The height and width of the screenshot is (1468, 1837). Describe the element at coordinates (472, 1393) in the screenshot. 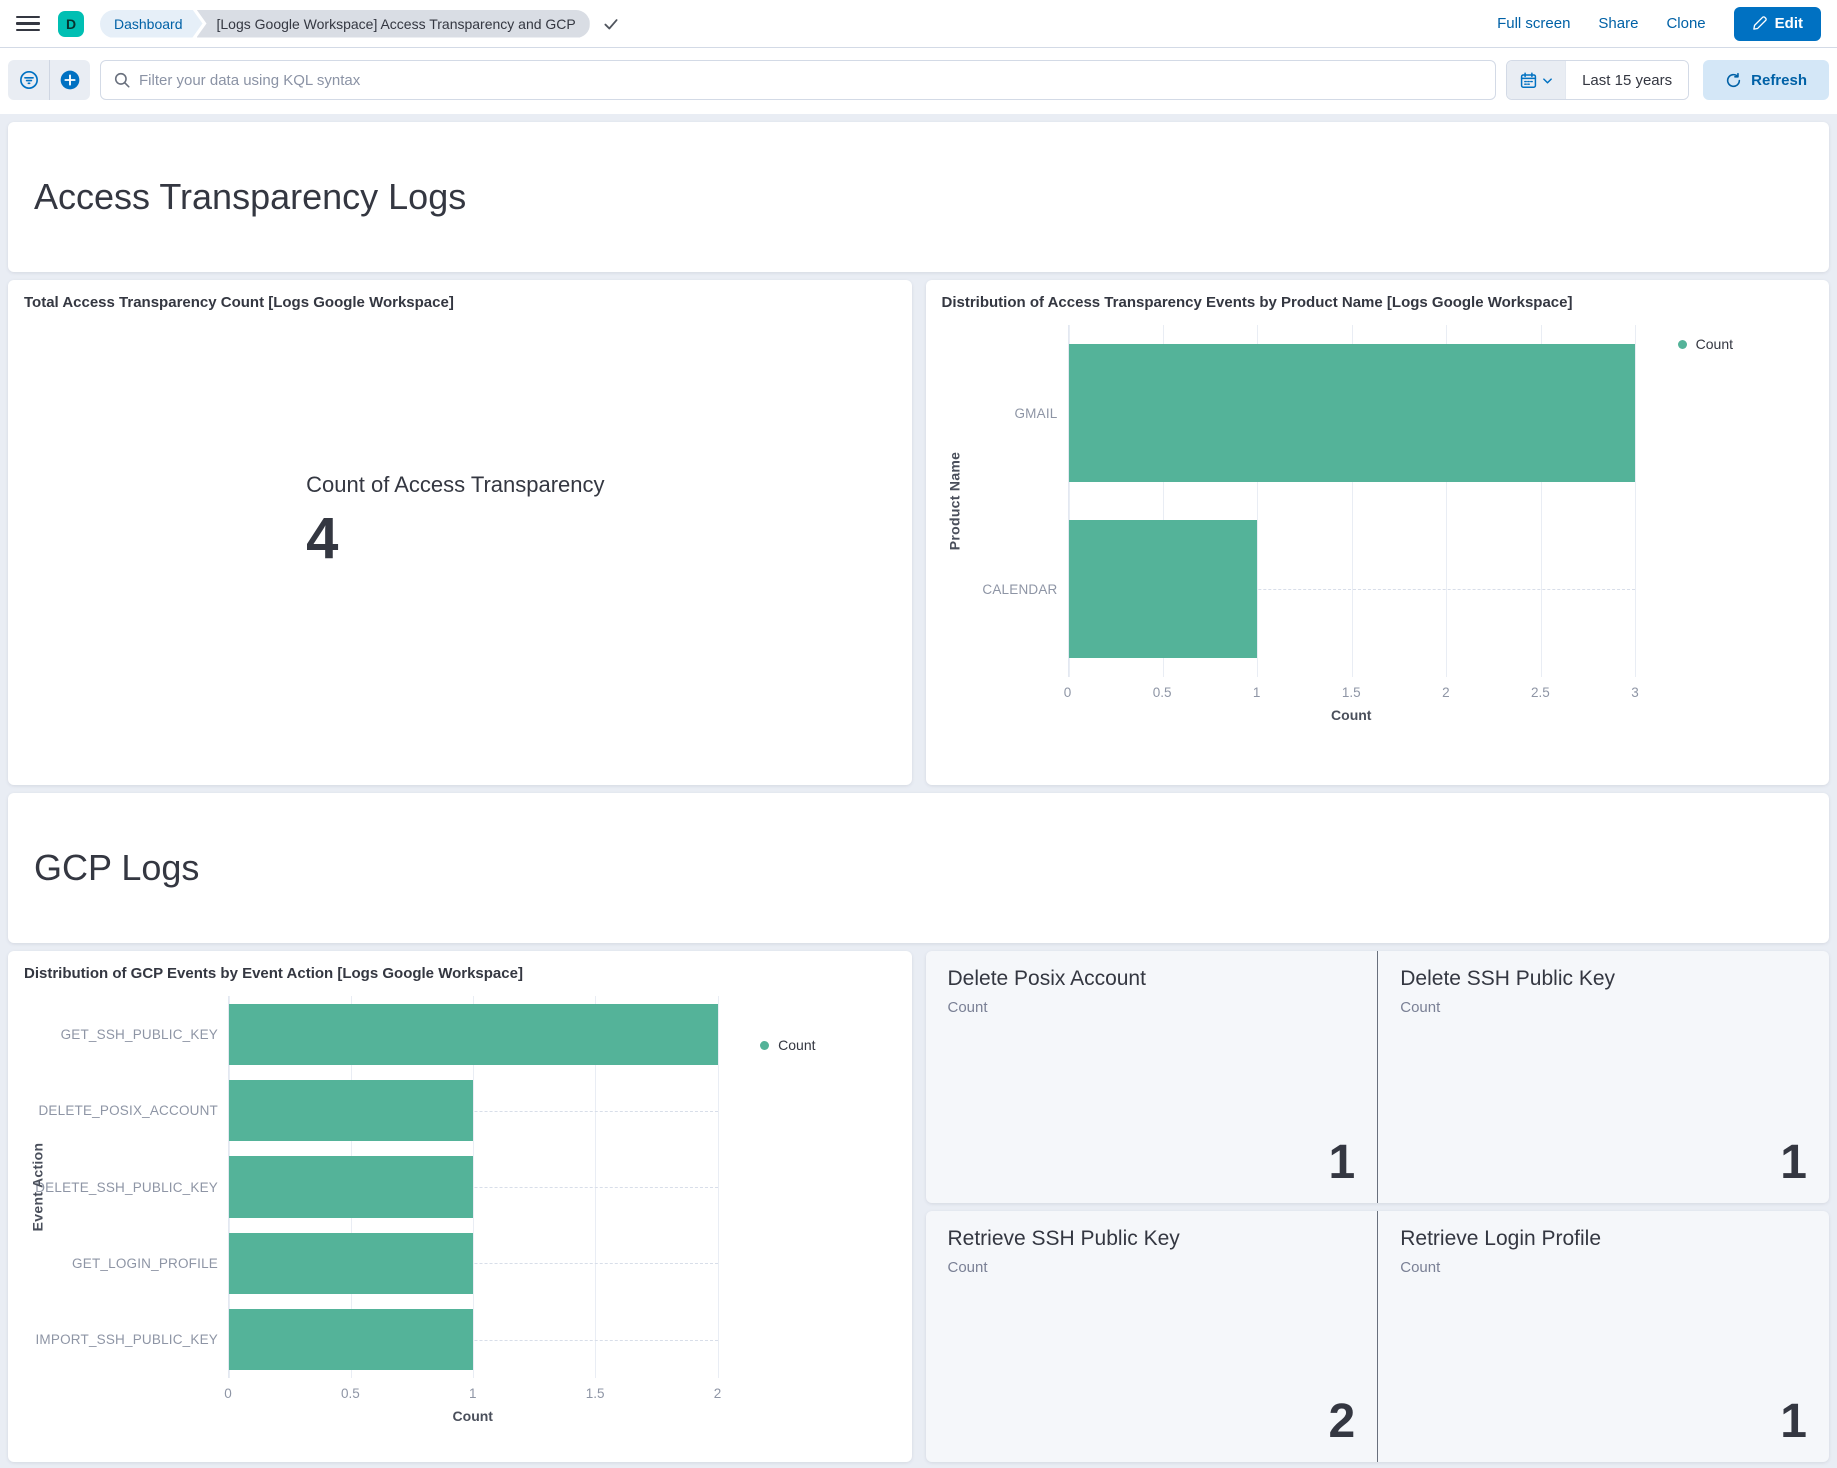

I see `x-axis-tick: 1` at that location.